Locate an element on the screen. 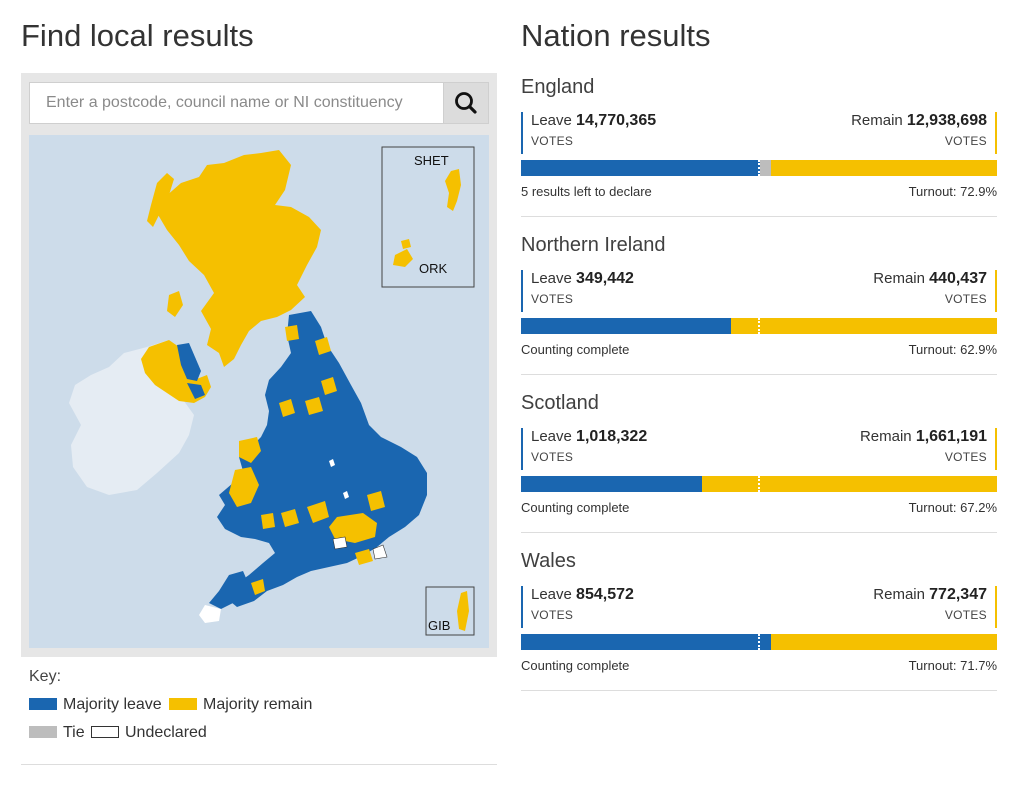 This screenshot has width=1031, height=785. nation-results-title: Nation results is located at coordinates (616, 35).